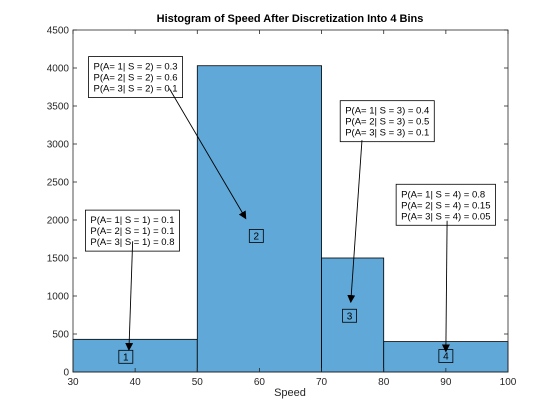  What do you see at coordinates (66, 373) in the screenshot?
I see `y-tick-label: 0` at bounding box center [66, 373].